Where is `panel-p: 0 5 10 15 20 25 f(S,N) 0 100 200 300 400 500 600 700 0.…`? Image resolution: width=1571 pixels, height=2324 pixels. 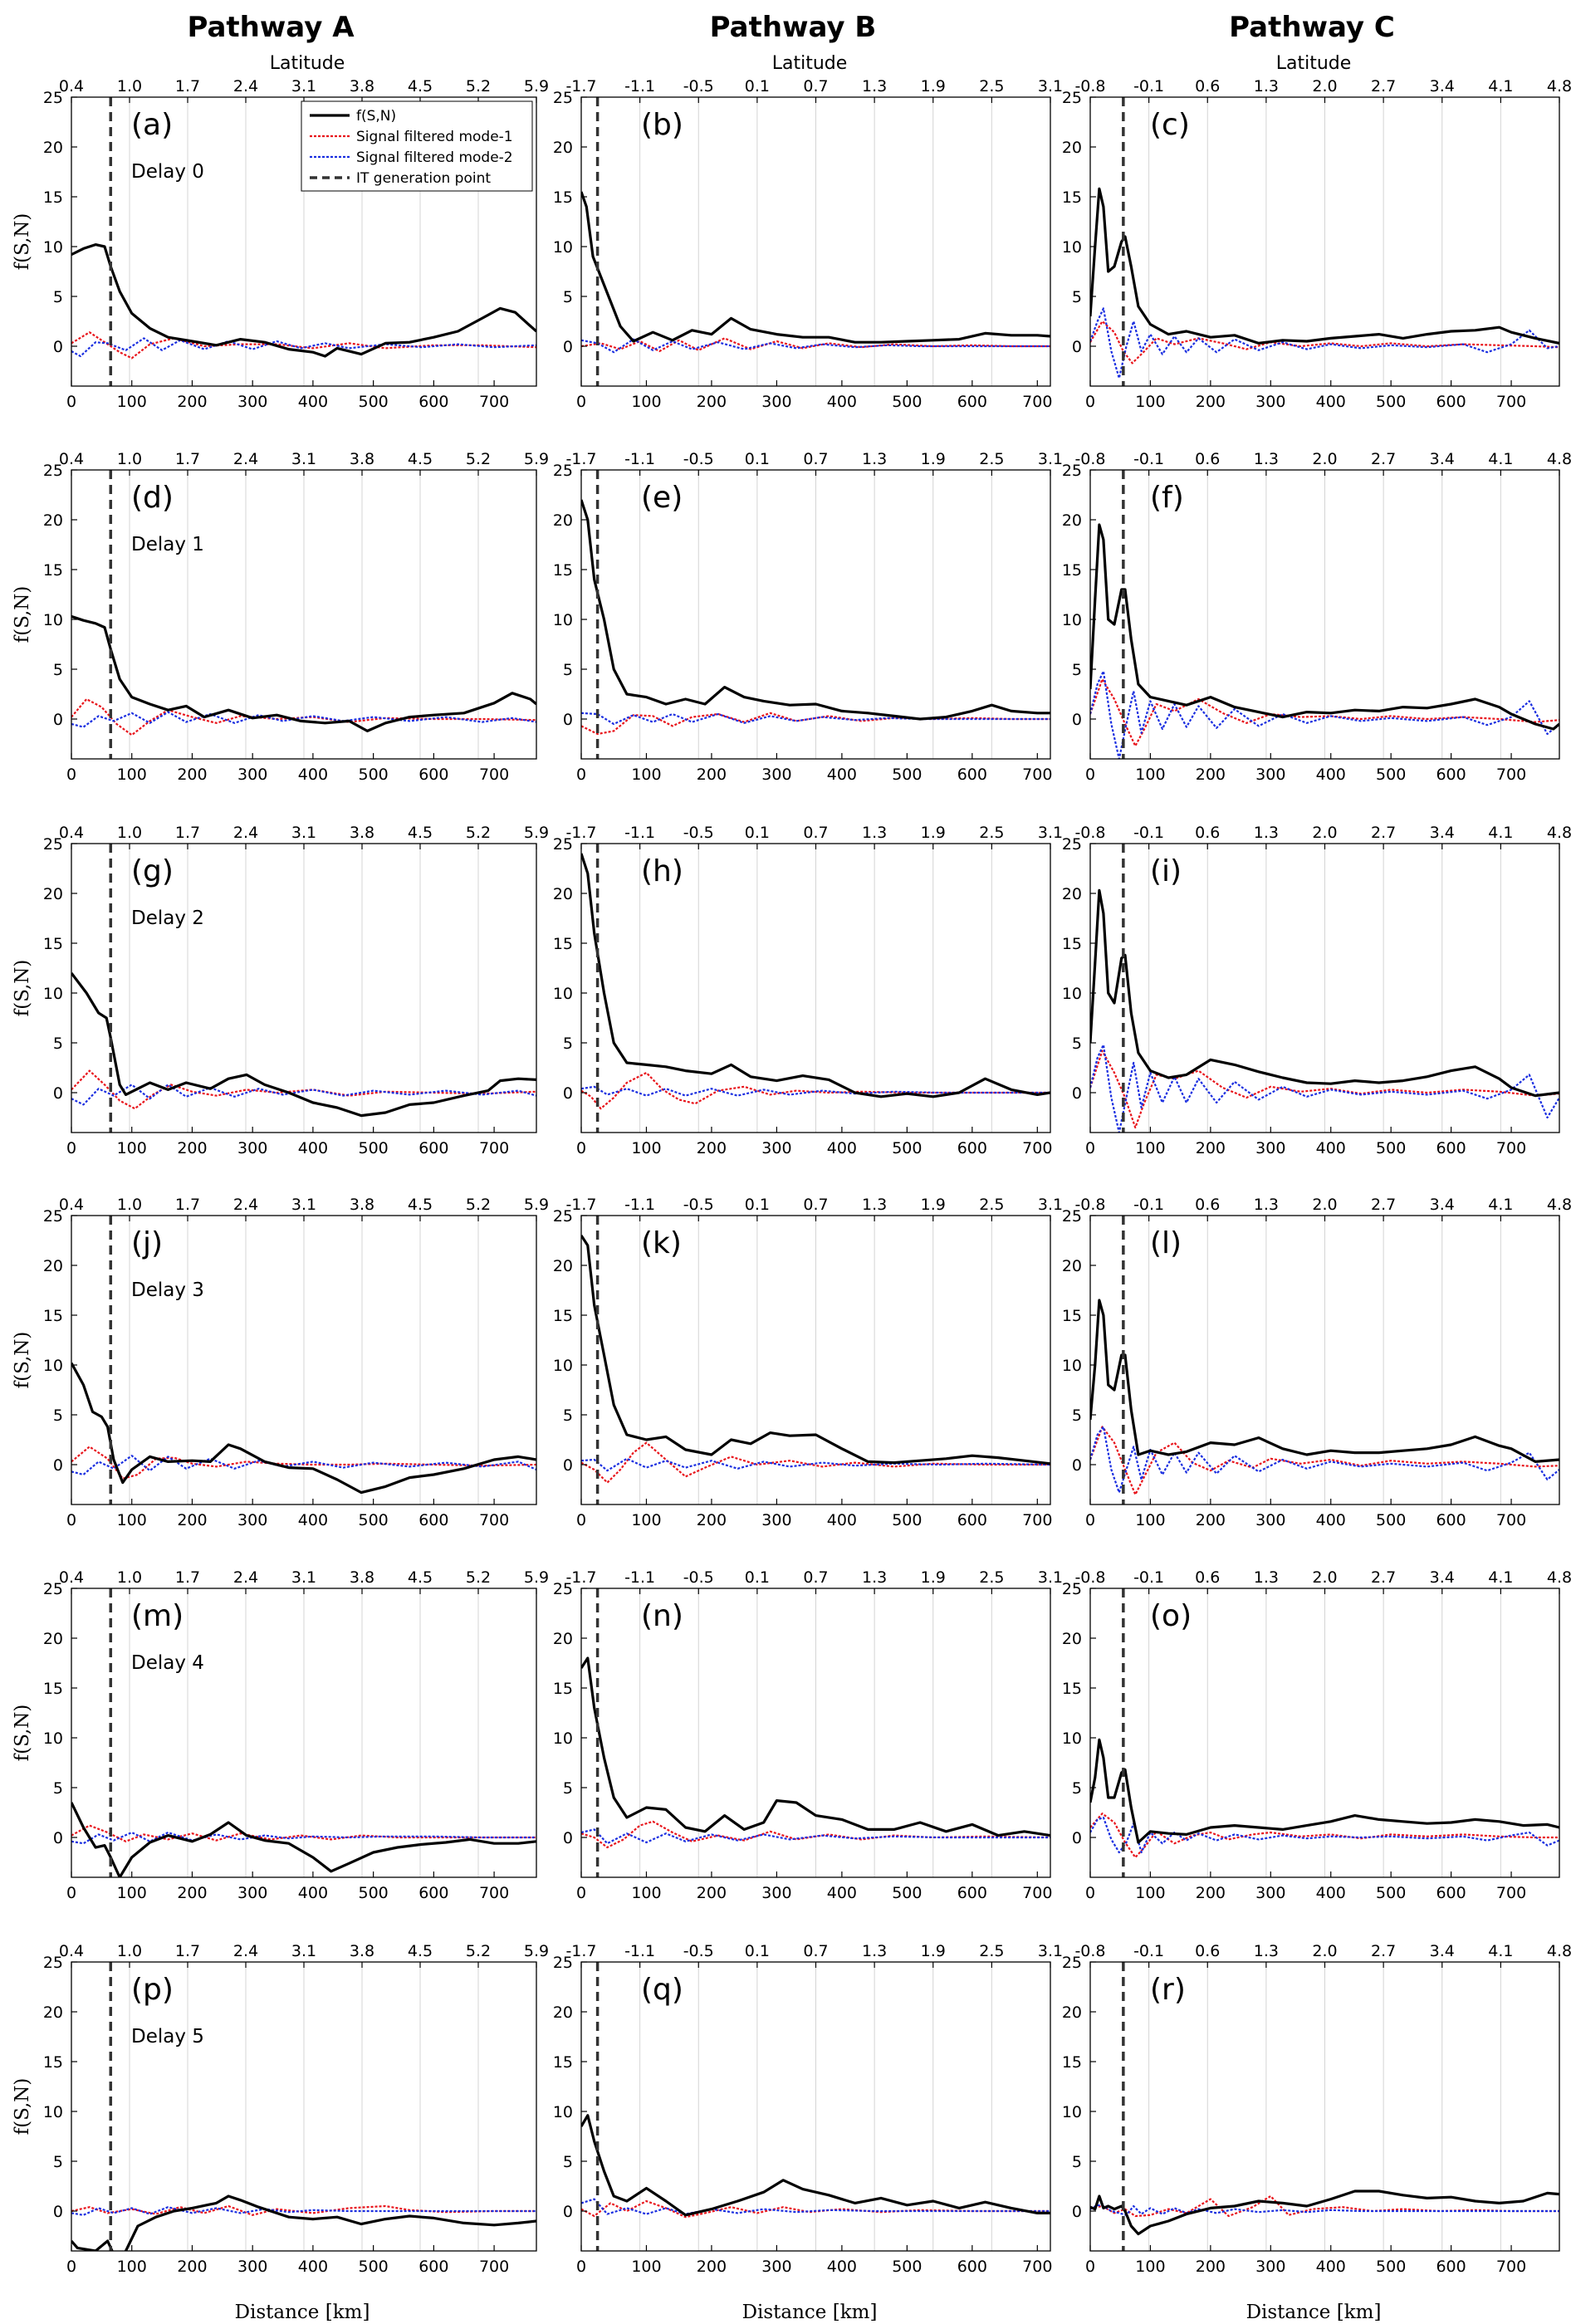 panel-p: 0 5 10 15 20 25 f(S,N) 0 100 200 300 400 500 600 700 0.… is located at coordinates (280, 2109).